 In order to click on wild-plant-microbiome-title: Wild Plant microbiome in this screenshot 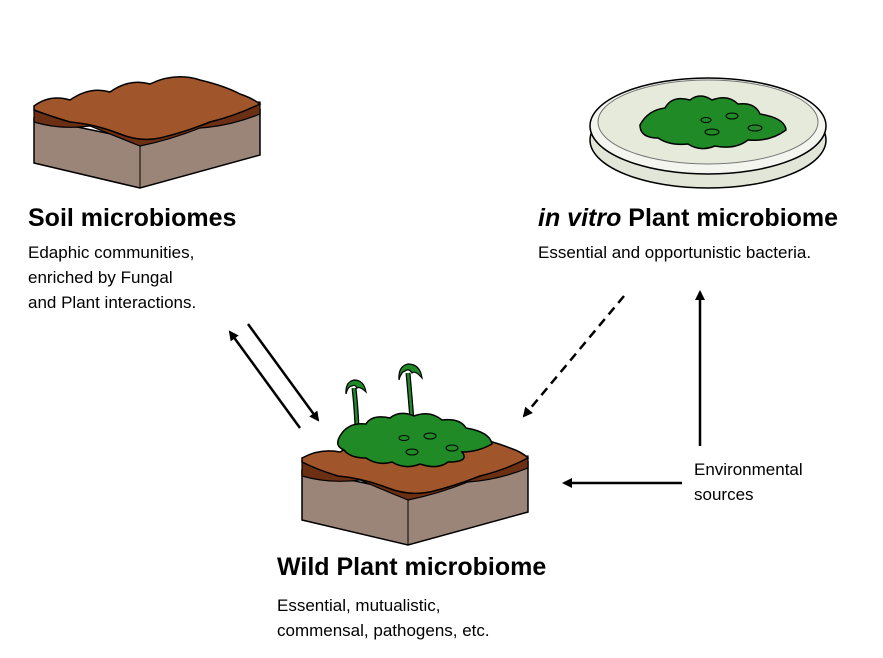, I will do `click(412, 567)`.